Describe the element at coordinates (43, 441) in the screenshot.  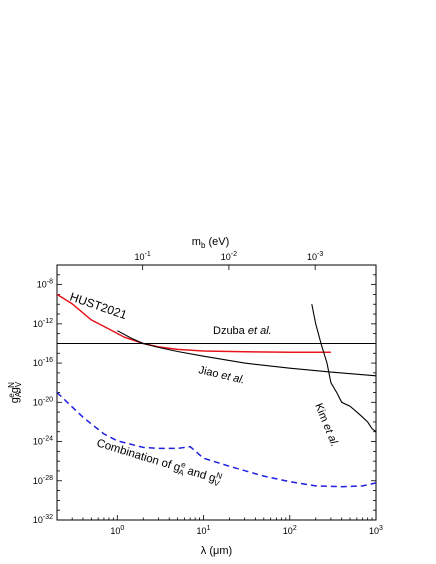
I see `y-tick-label: 10-24` at that location.